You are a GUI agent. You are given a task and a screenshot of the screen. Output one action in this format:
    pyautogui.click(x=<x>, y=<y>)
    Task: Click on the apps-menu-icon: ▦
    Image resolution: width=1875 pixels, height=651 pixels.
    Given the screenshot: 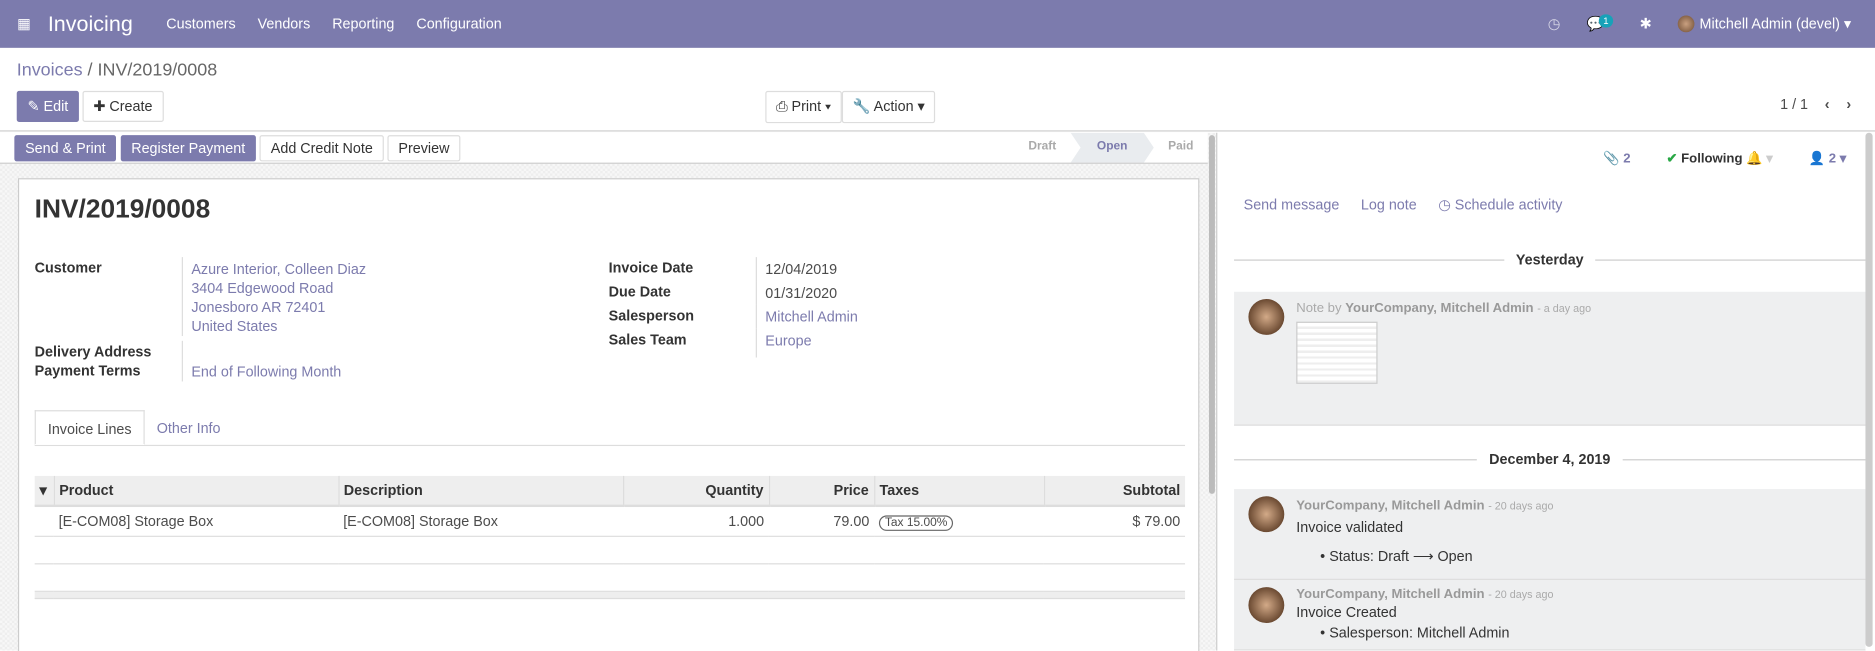 What is the action you would take?
    pyautogui.click(x=24, y=24)
    